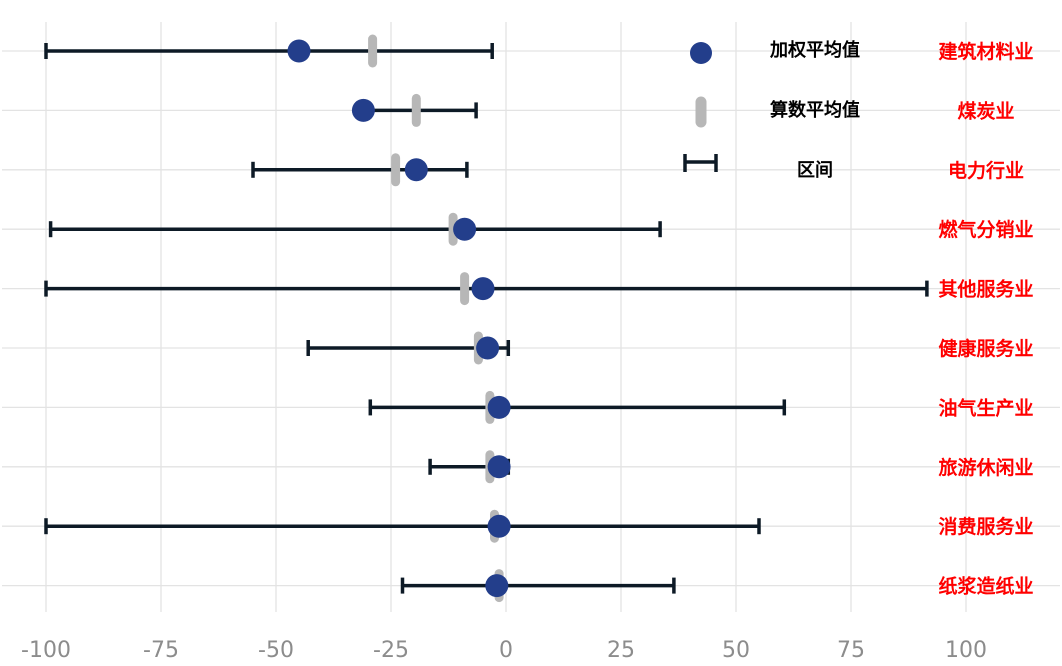 The height and width of the screenshot is (666, 1062). What do you see at coordinates (391, 650) in the screenshot?
I see `x-tick-label-3: -25` at bounding box center [391, 650].